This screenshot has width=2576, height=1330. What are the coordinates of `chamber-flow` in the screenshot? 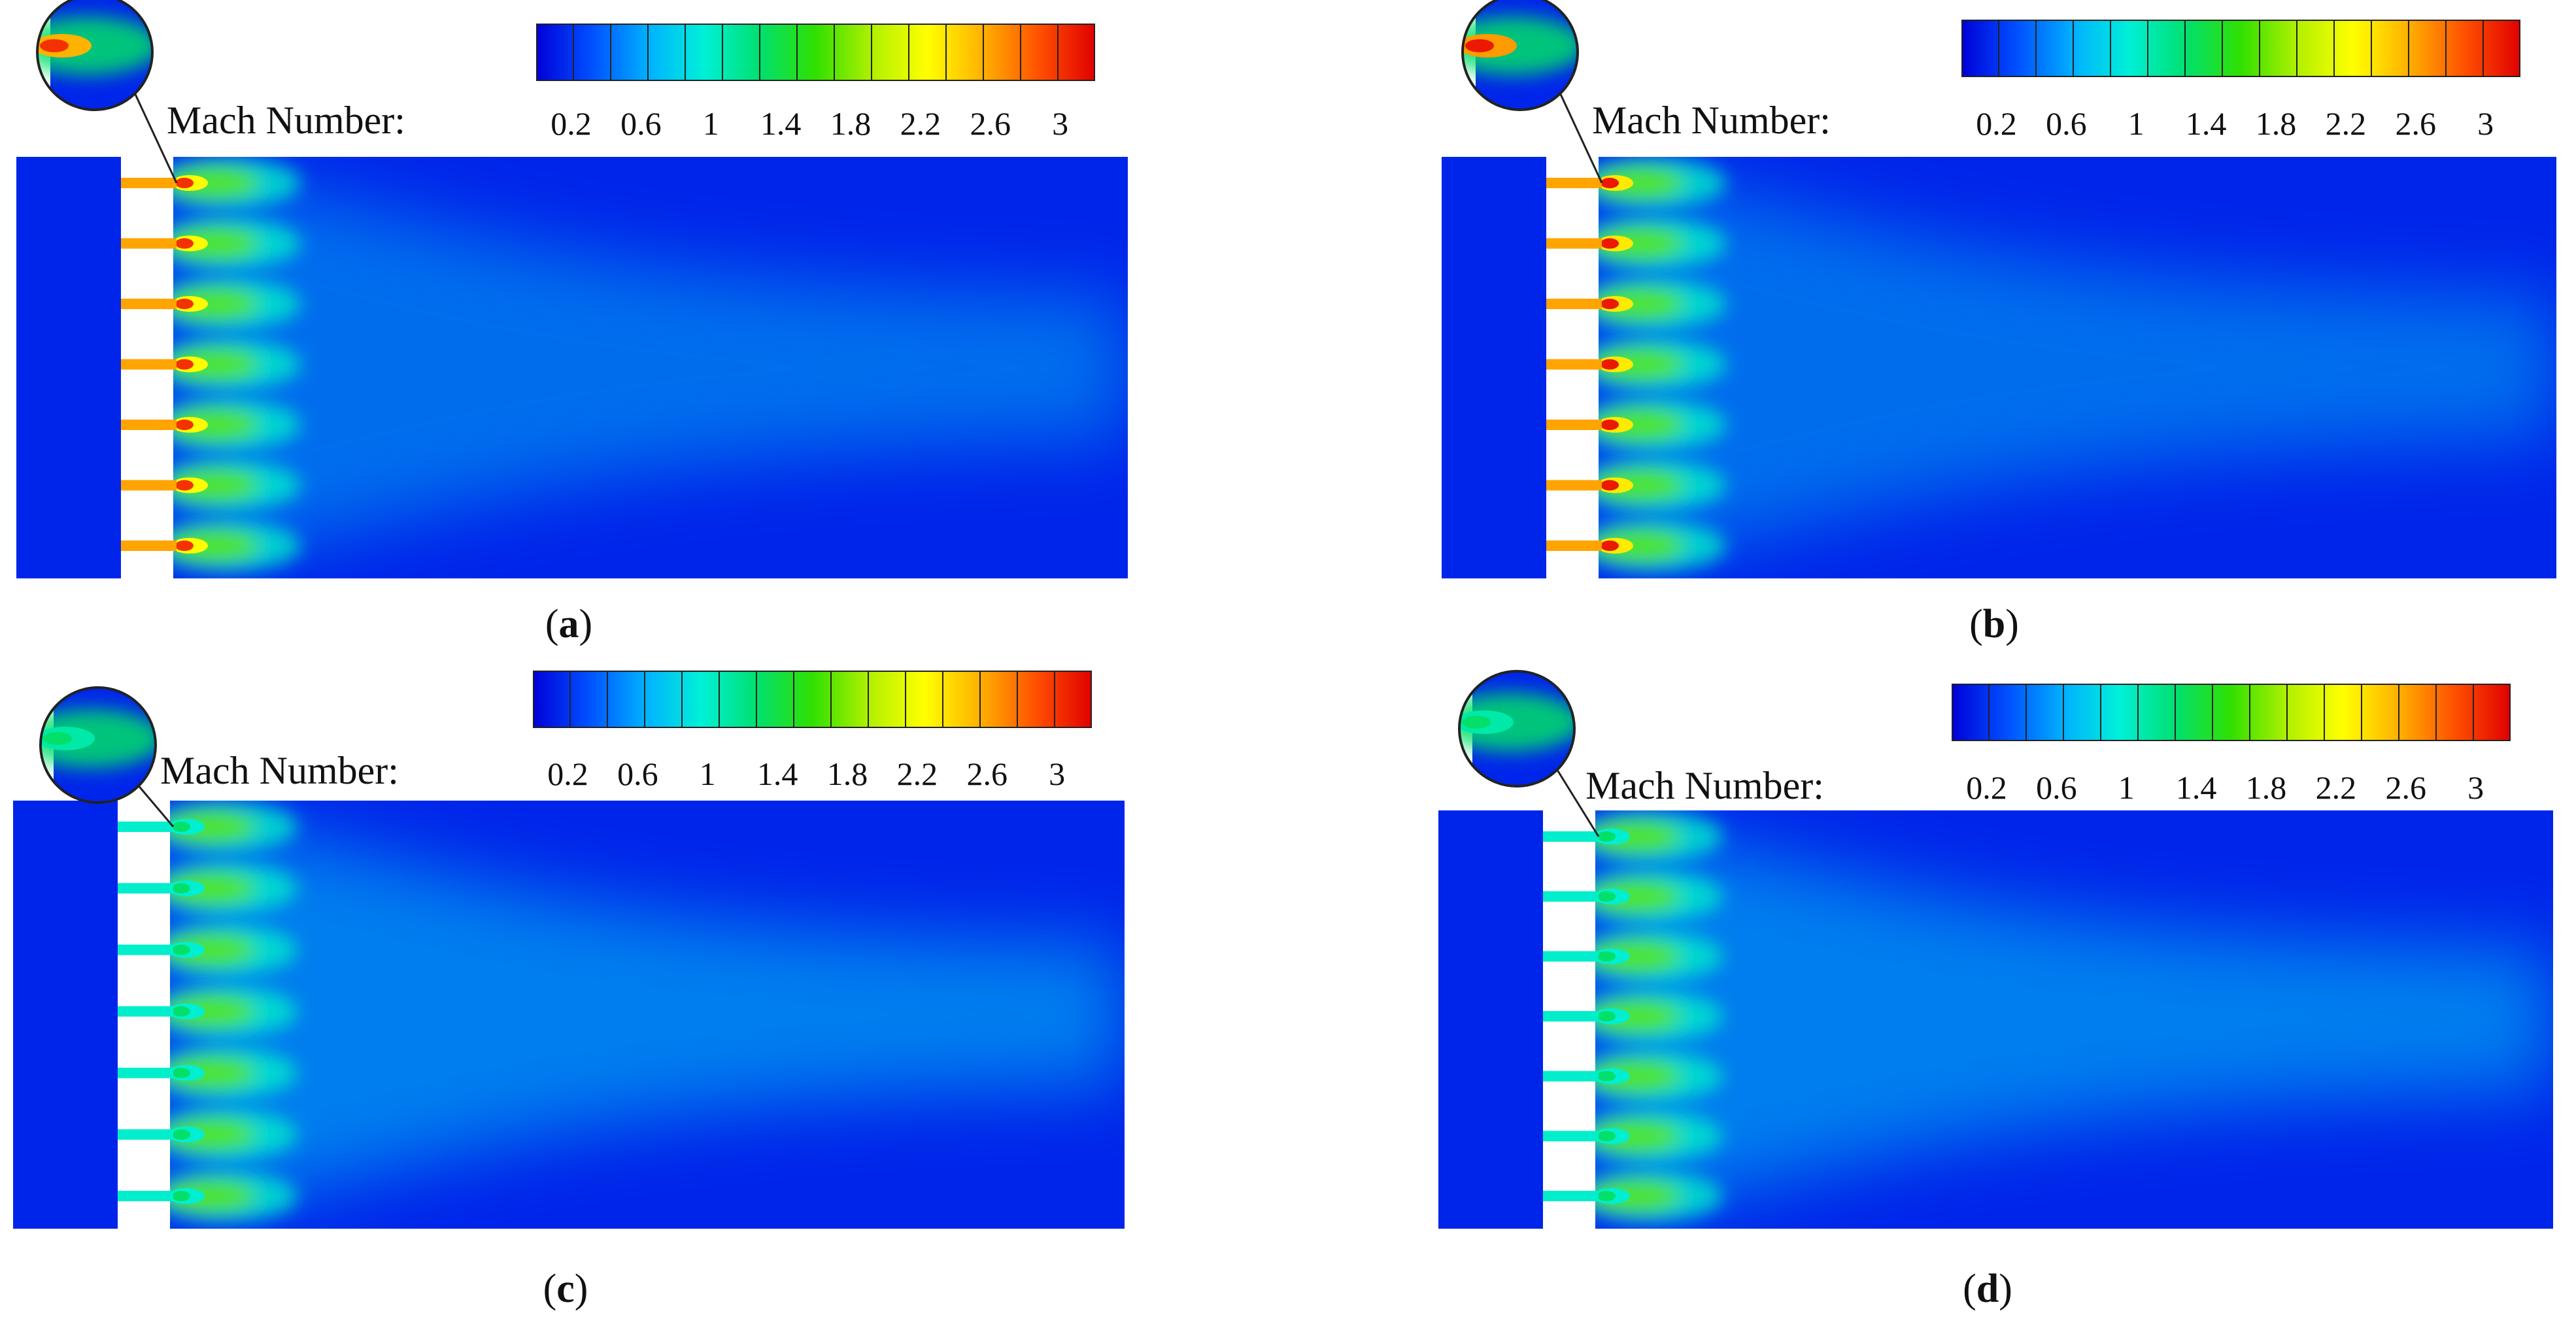 It's located at (650, 367).